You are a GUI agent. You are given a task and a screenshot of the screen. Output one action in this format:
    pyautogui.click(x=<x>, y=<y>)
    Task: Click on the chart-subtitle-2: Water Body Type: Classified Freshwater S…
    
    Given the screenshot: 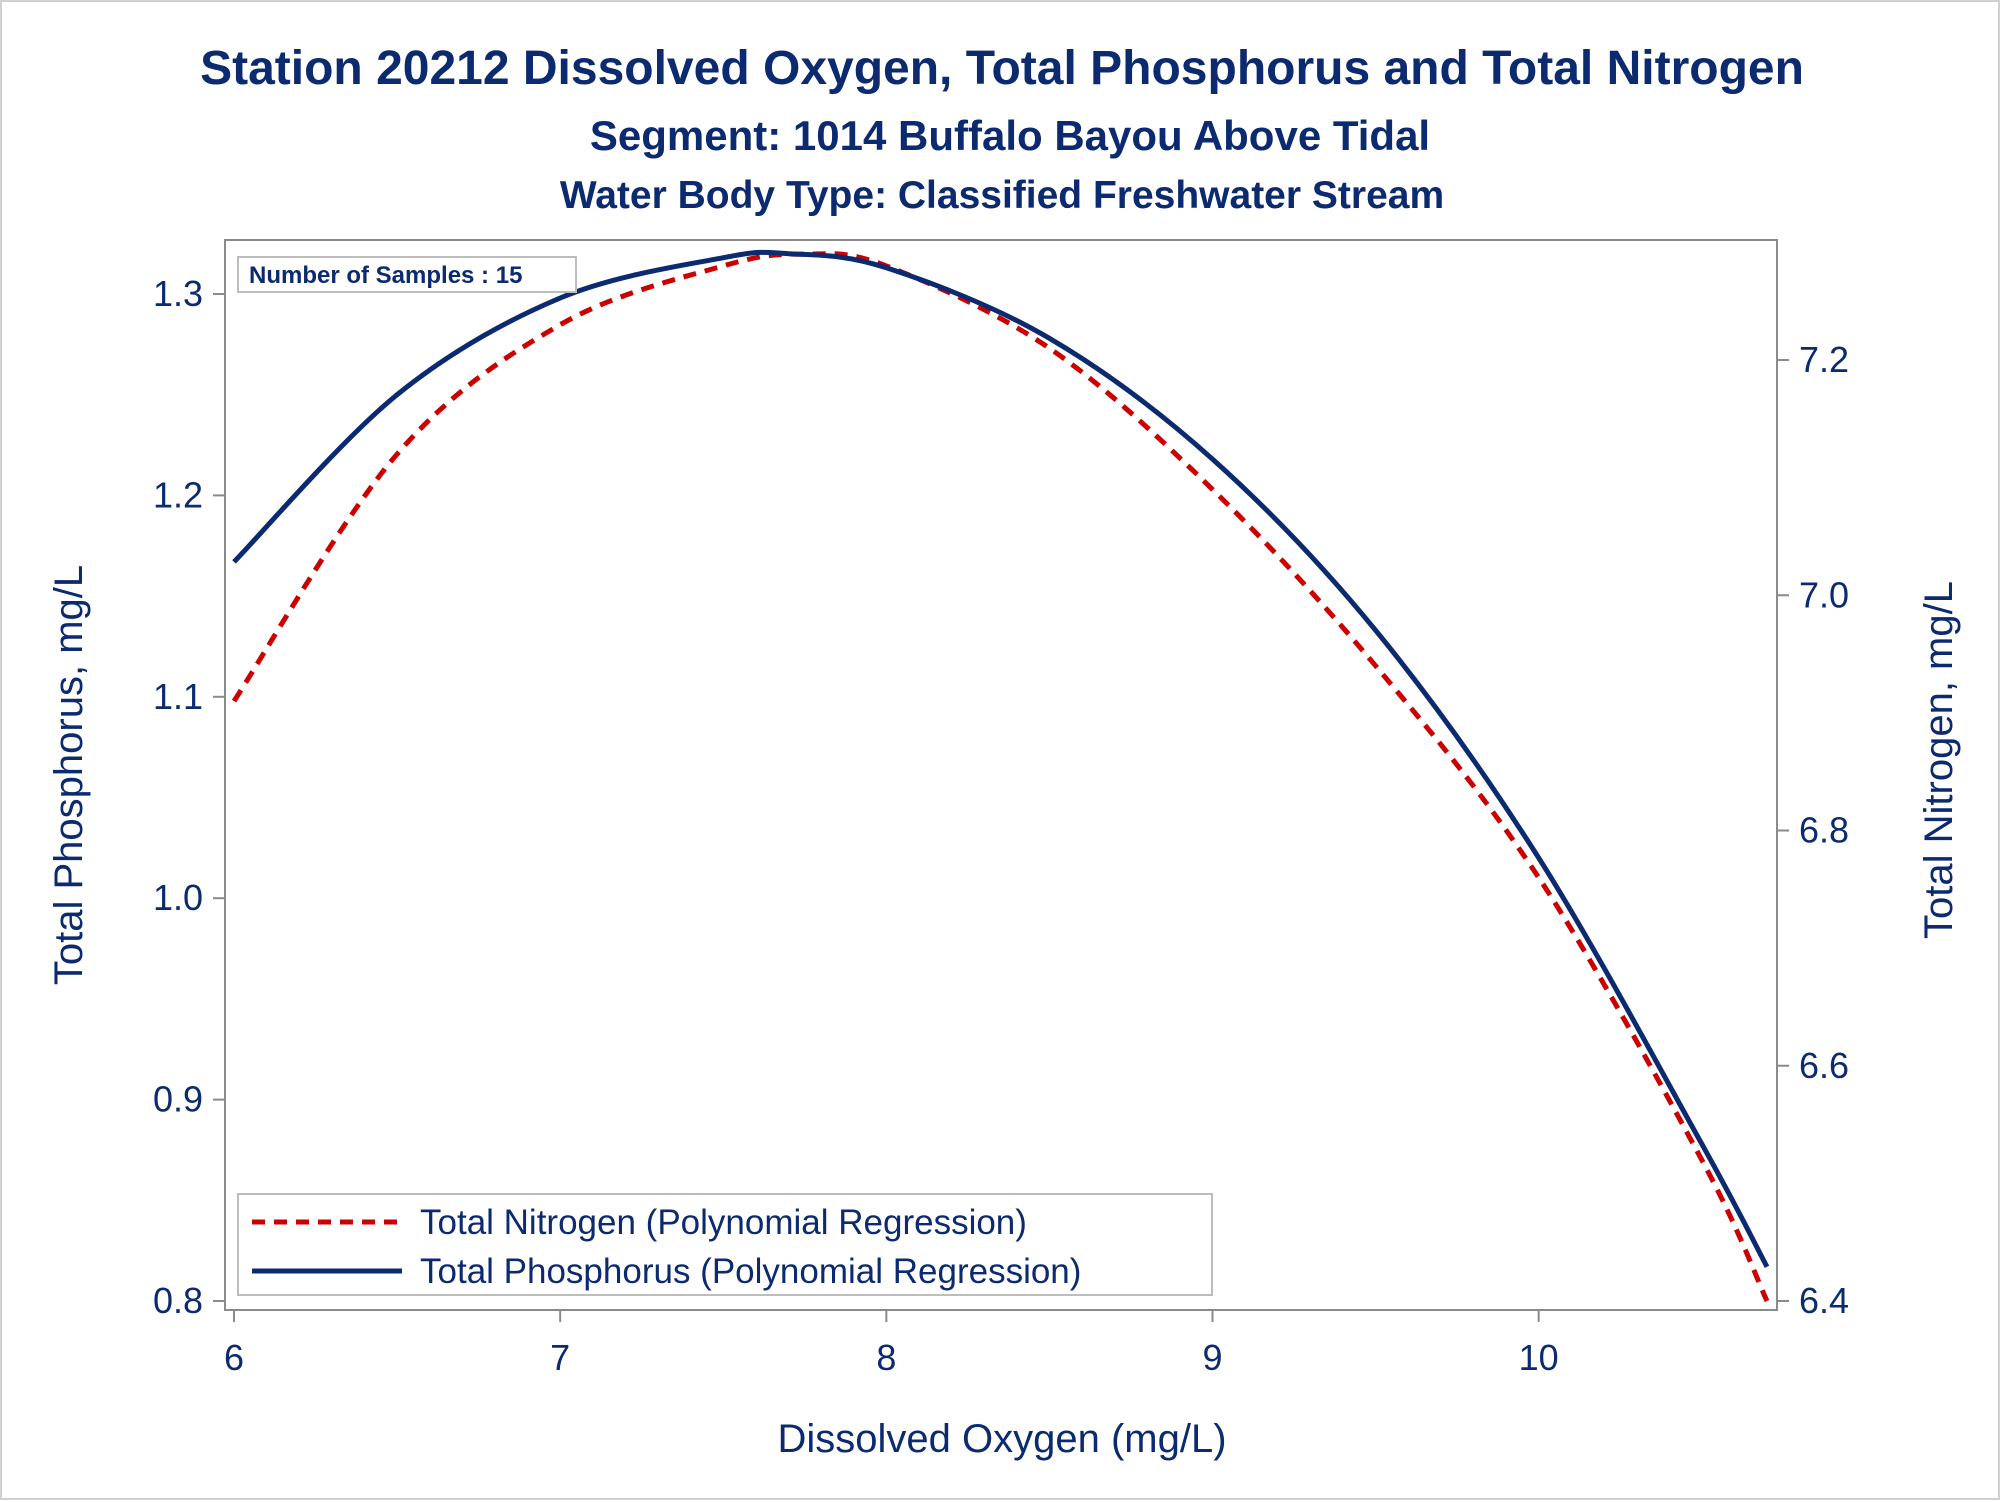 What is the action you would take?
    pyautogui.click(x=1002, y=195)
    